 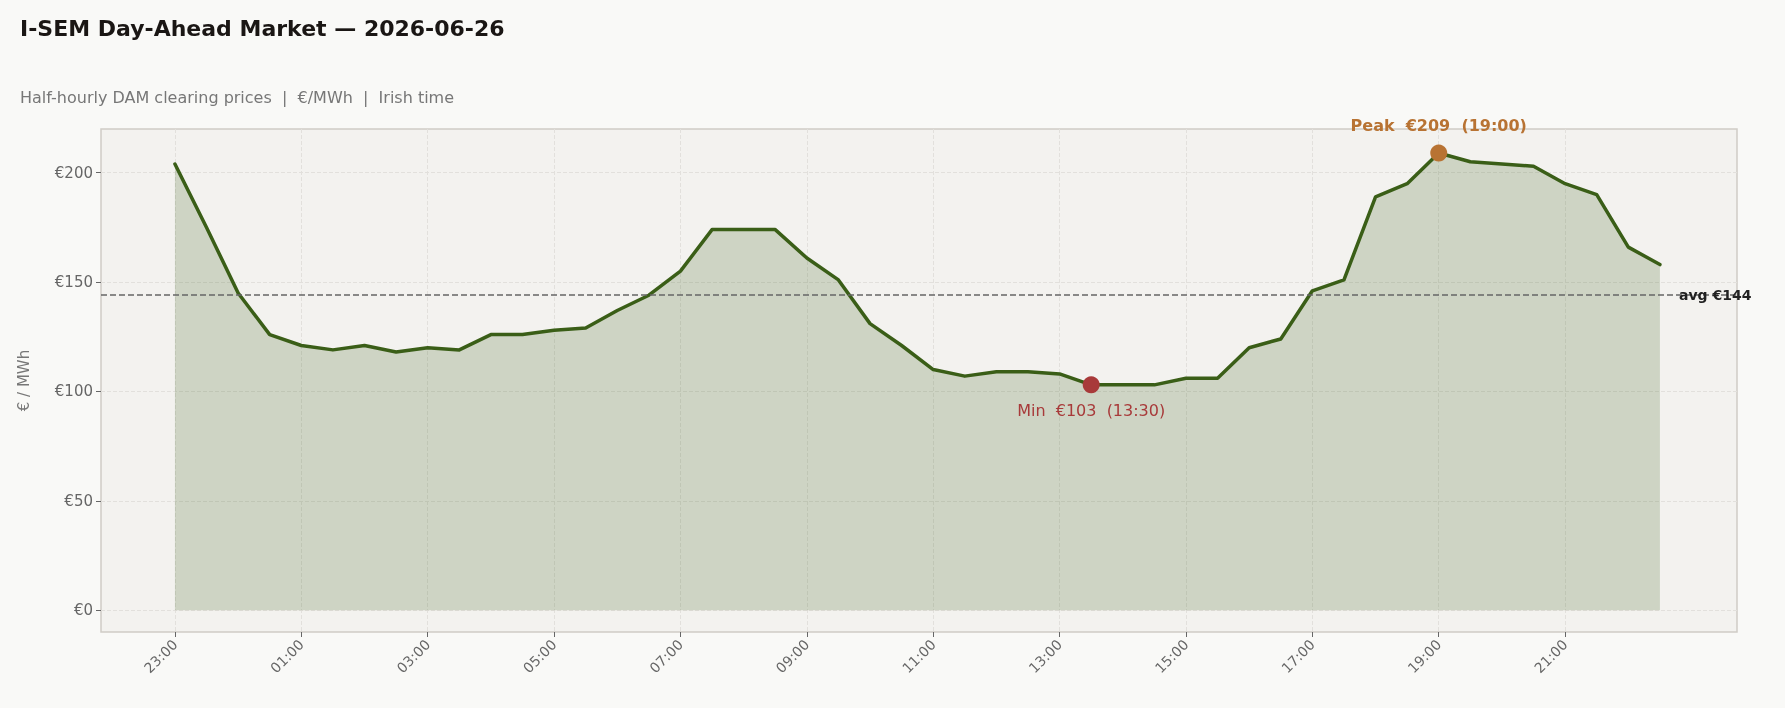 What do you see at coordinates (78, 500) in the screenshot?
I see `y-tick-label: €50` at bounding box center [78, 500].